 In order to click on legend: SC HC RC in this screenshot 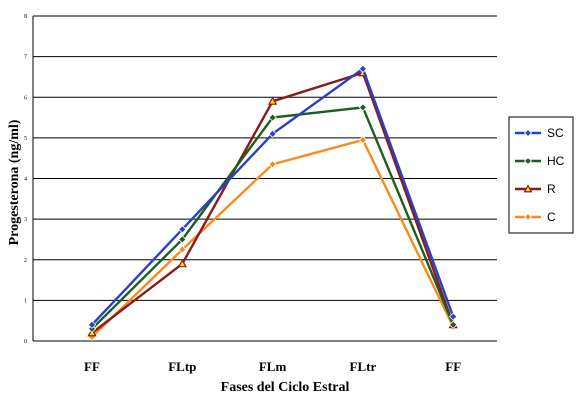, I will do `click(541, 175)`.